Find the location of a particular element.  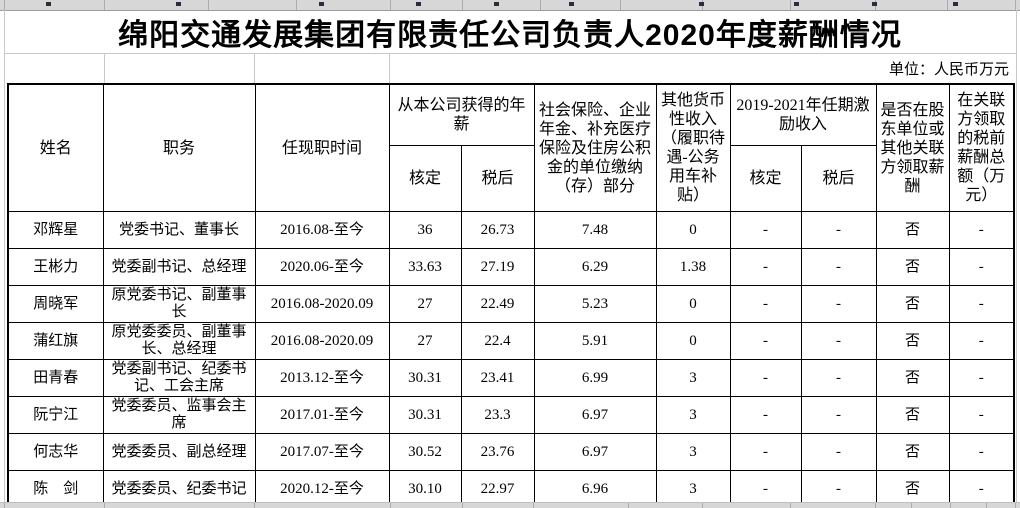

cell-name: 陈 剑 is located at coordinates (55, 489).